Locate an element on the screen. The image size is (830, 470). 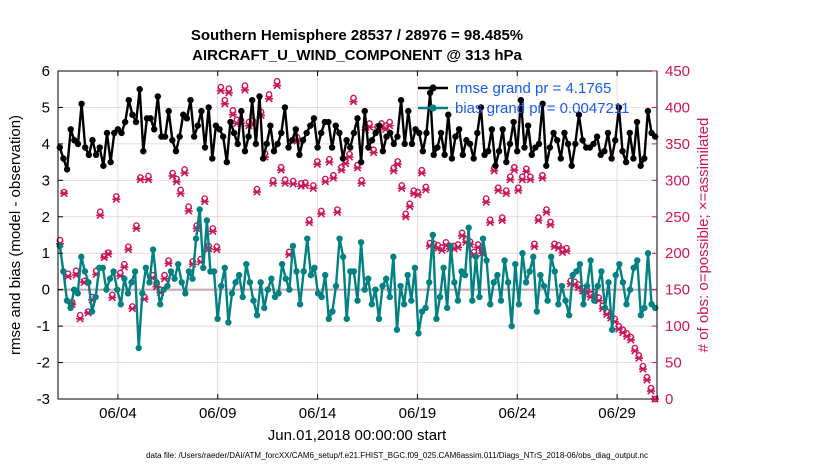
y-tick-label-left: -2 is located at coordinates (43, 363).